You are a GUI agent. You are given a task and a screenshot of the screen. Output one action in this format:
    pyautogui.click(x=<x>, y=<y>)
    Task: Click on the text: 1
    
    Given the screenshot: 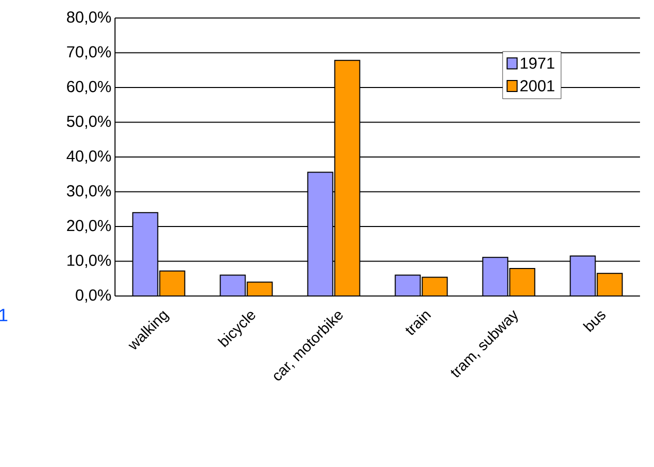 What is the action you would take?
    pyautogui.click(x=4, y=315)
    